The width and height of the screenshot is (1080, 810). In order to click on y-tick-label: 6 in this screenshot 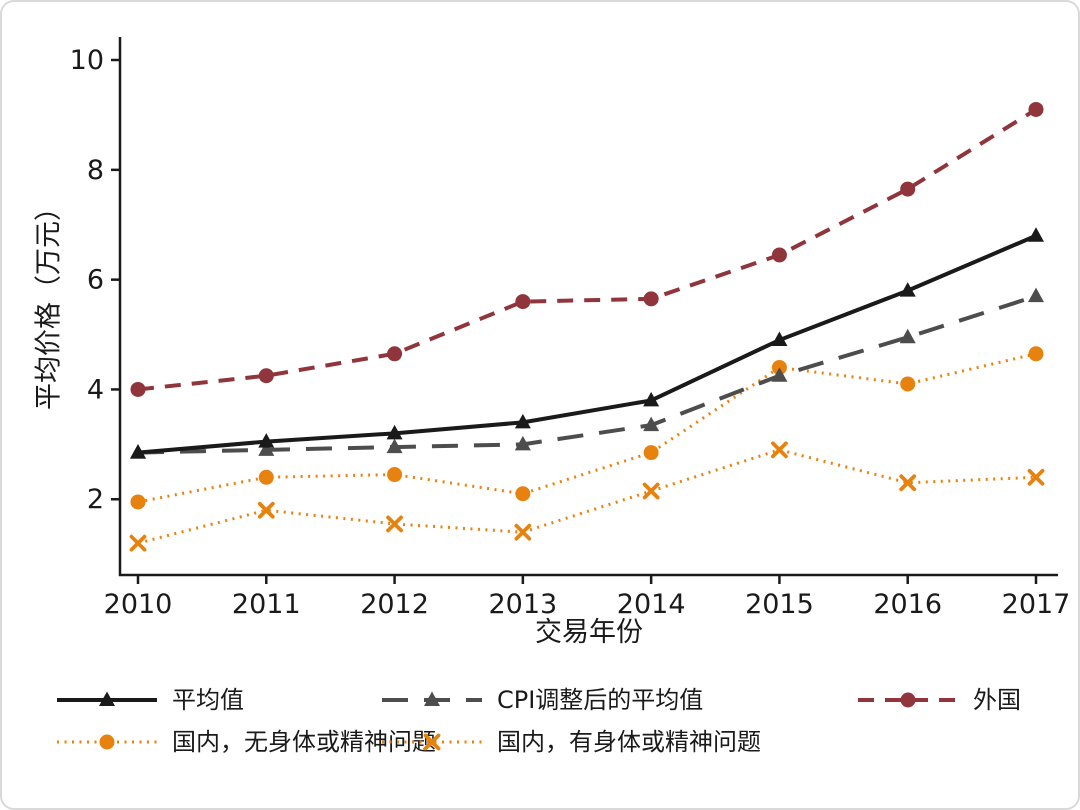, I will do `click(95, 280)`.